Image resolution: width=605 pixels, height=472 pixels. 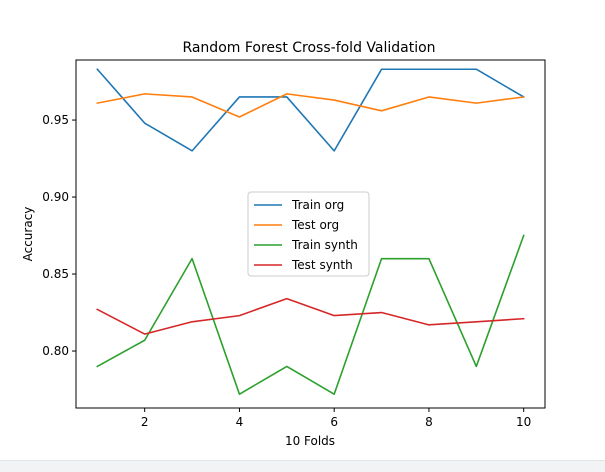 What do you see at coordinates (55, 351) in the screenshot?
I see `y-tick-label: 0.80` at bounding box center [55, 351].